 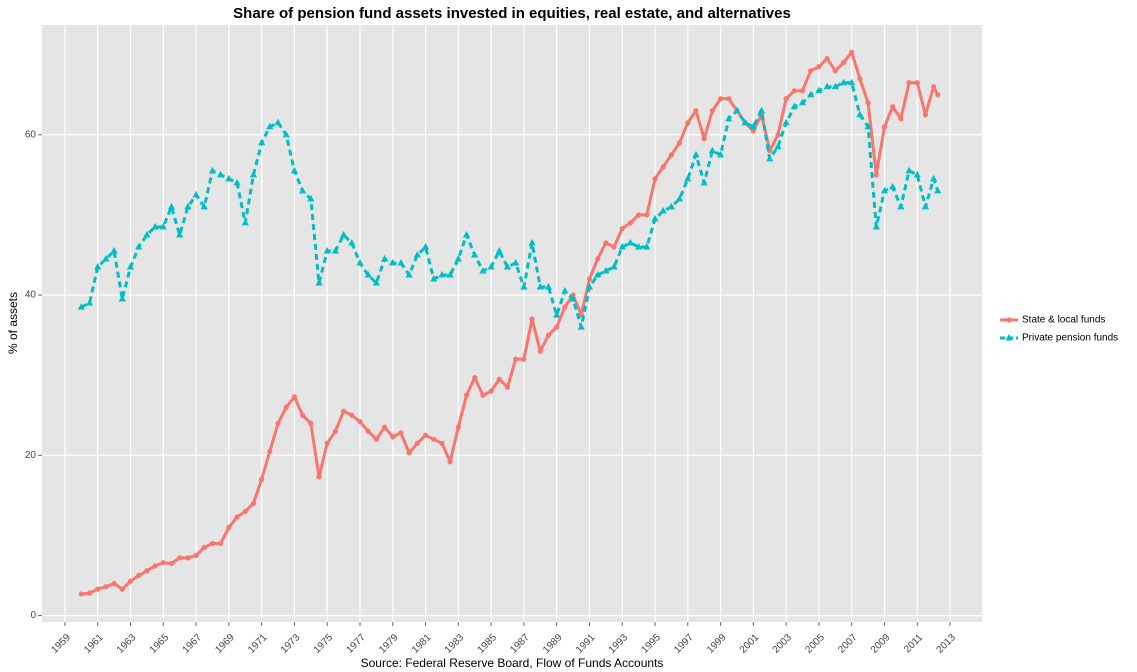 What do you see at coordinates (815, 644) in the screenshot?
I see `x-tick-label: 2005` at bounding box center [815, 644].